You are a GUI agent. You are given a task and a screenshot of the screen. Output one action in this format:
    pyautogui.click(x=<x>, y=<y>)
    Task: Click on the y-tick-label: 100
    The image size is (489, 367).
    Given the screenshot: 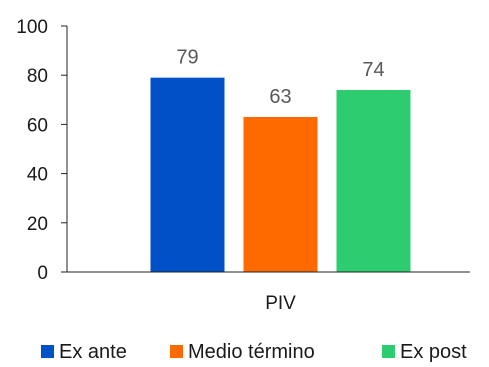 What is the action you would take?
    pyautogui.click(x=32, y=27)
    